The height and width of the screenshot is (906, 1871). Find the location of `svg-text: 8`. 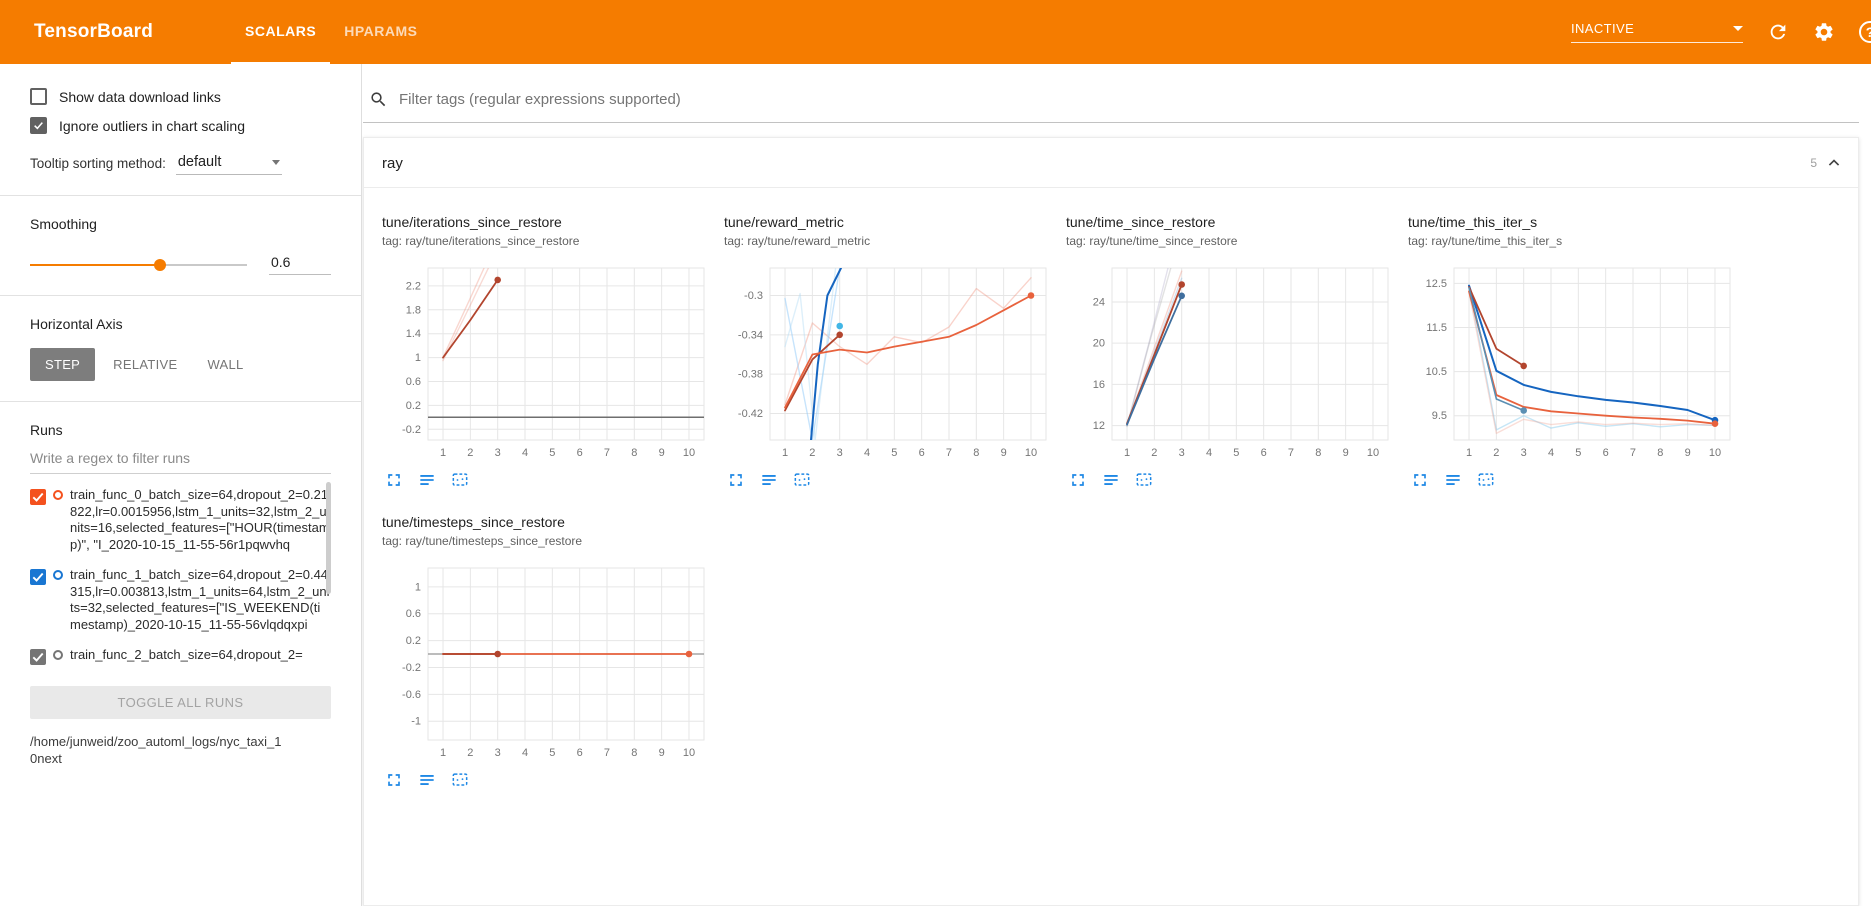

svg-text: 8 is located at coordinates (634, 753).